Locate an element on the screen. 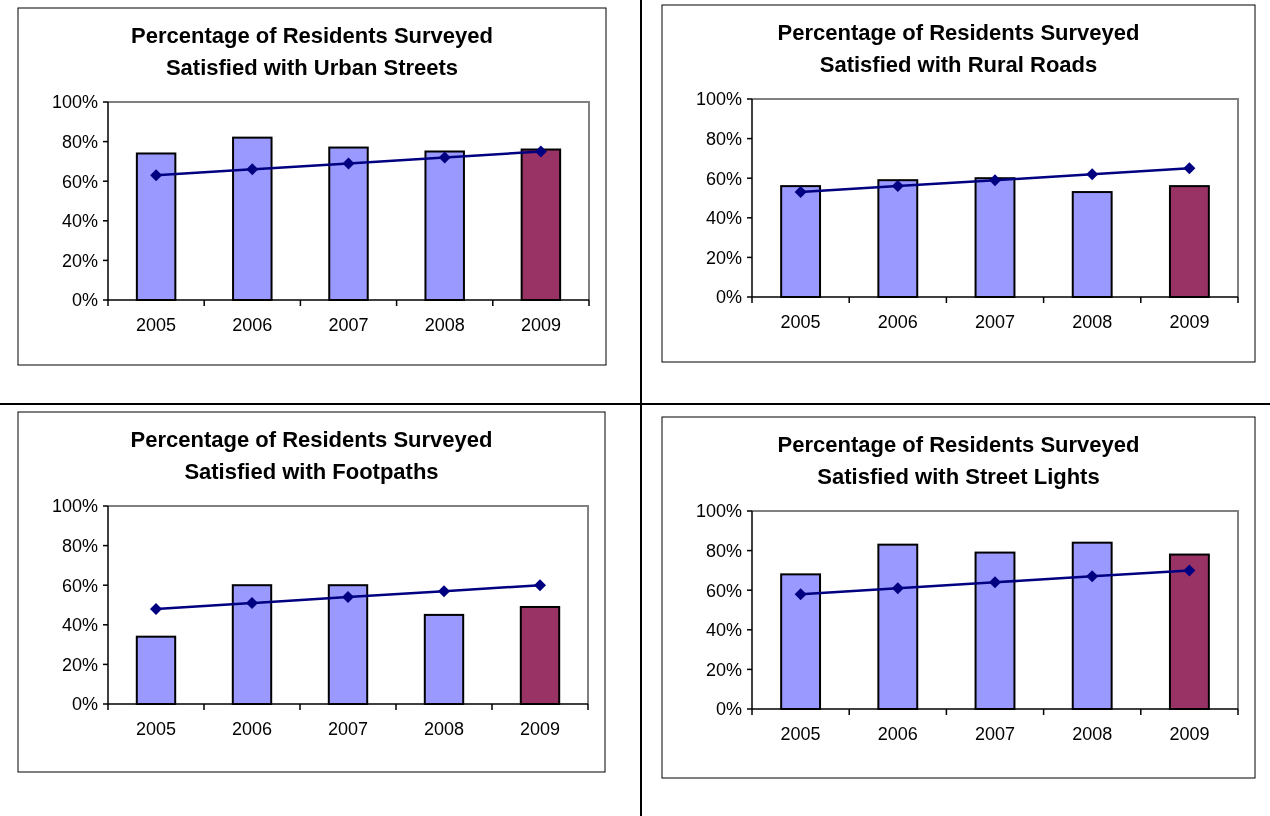 This screenshot has width=1270, height=816. chart-title: Percentage of Residents Surveyed Satisfied with Urban Streets is located at coordinates (312, 51).